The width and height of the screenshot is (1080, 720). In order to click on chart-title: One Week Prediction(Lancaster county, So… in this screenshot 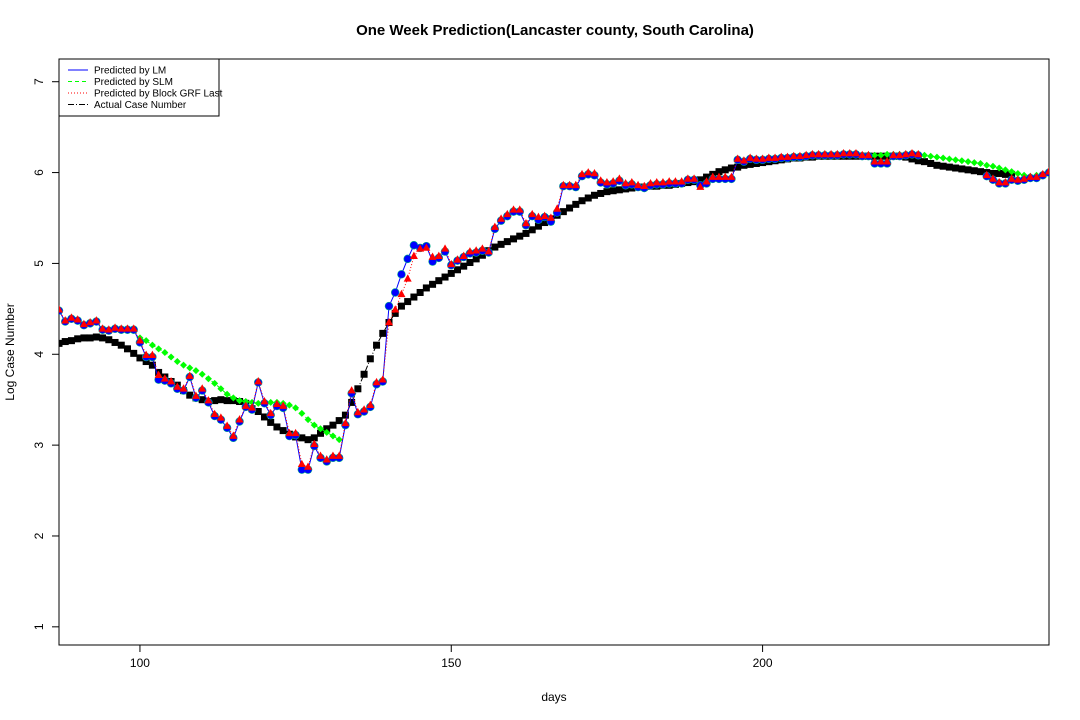, I will do `click(555, 30)`.